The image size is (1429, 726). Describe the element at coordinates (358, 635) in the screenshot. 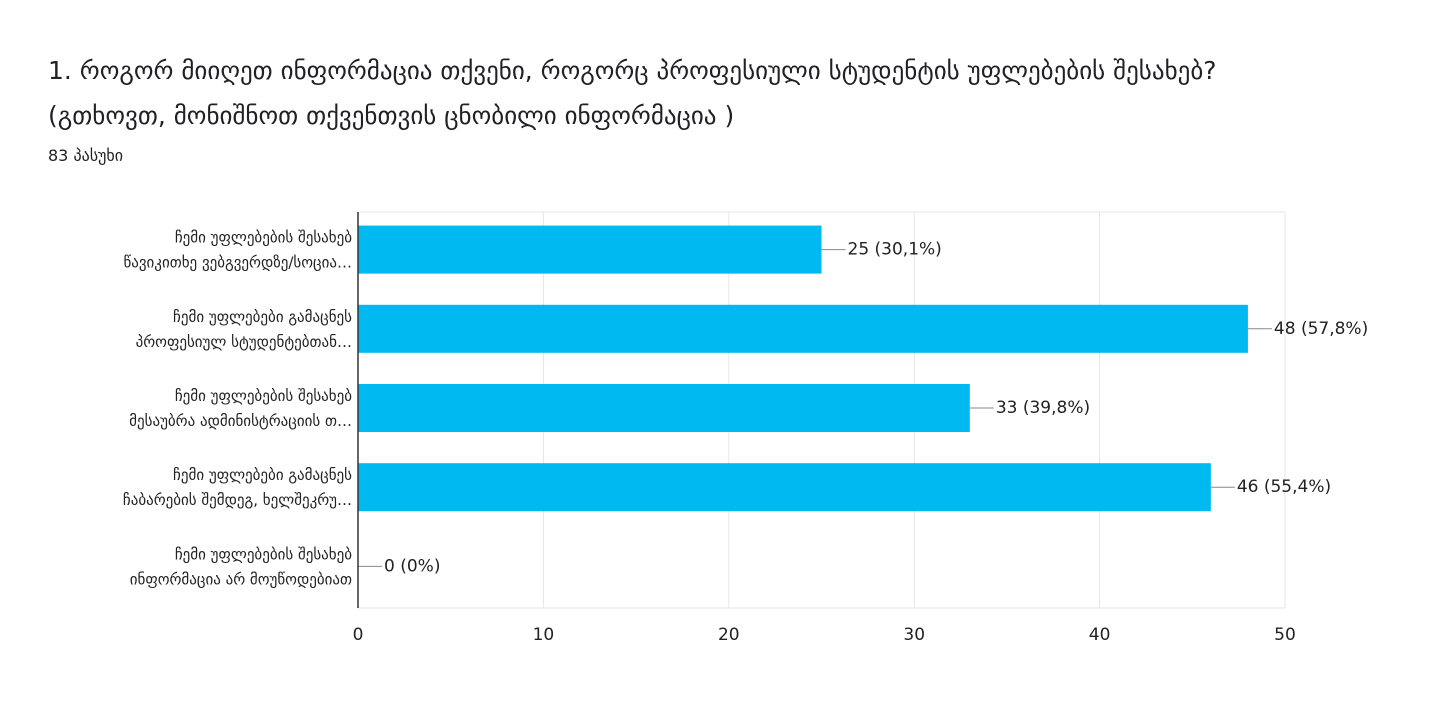

I see `x-tick-label: 0` at that location.